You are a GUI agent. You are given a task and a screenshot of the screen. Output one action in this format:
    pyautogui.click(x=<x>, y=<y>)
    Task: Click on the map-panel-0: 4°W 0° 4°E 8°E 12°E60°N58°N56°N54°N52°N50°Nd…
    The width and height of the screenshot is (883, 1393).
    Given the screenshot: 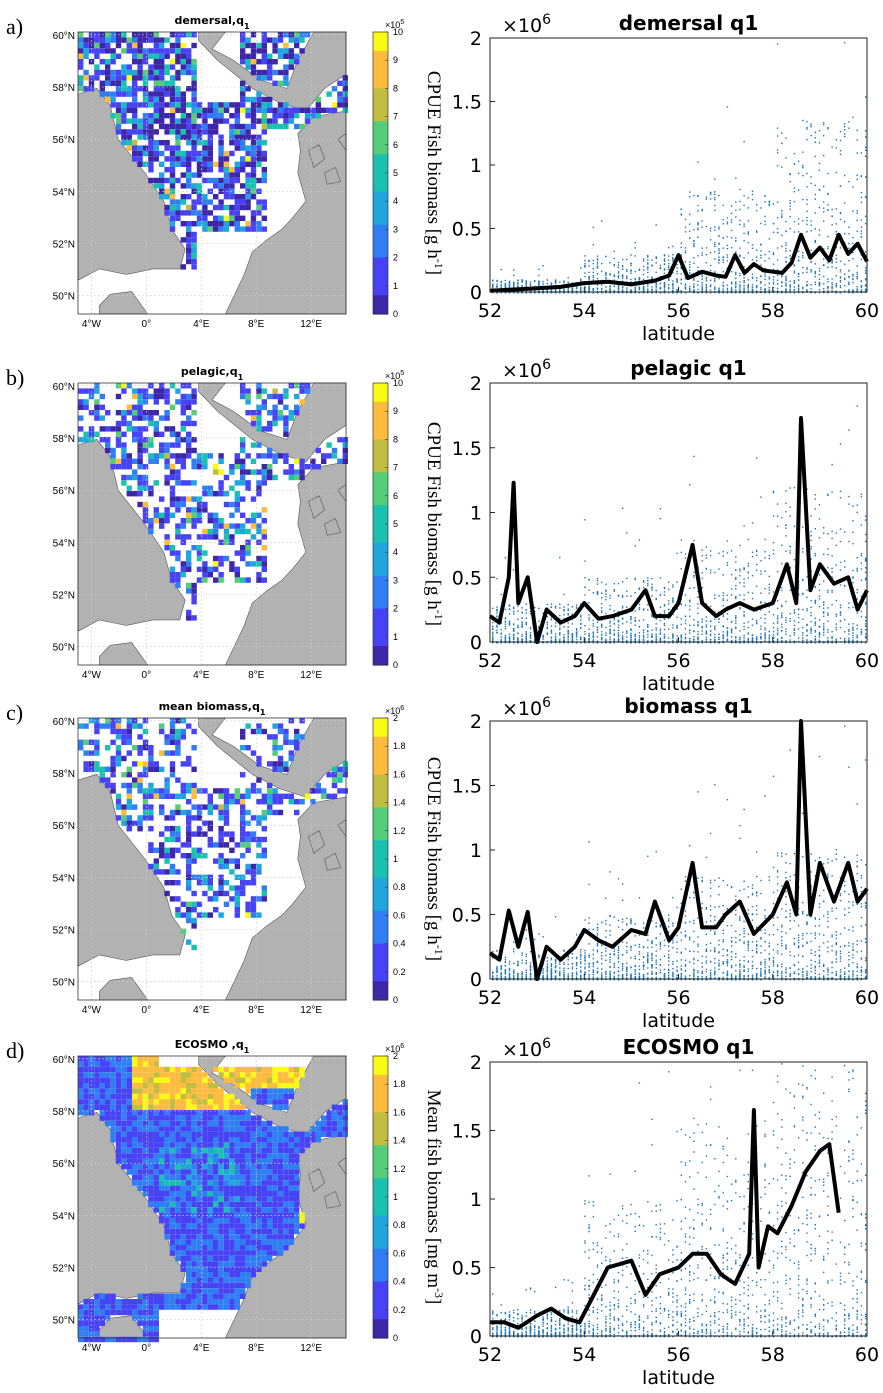 What is the action you would take?
    pyautogui.click(x=200, y=172)
    